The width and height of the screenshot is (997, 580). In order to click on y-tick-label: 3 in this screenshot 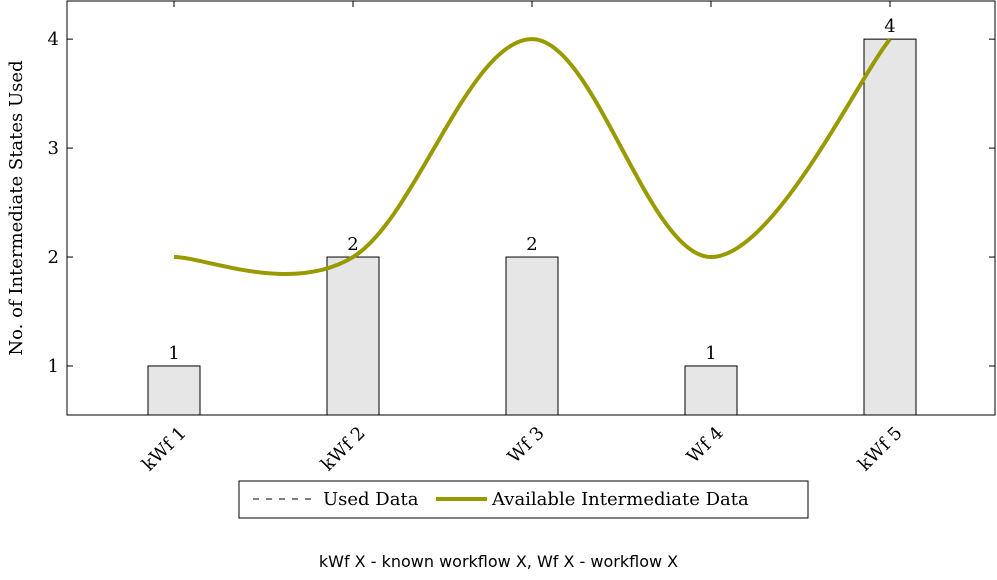, I will do `click(53, 148)`.